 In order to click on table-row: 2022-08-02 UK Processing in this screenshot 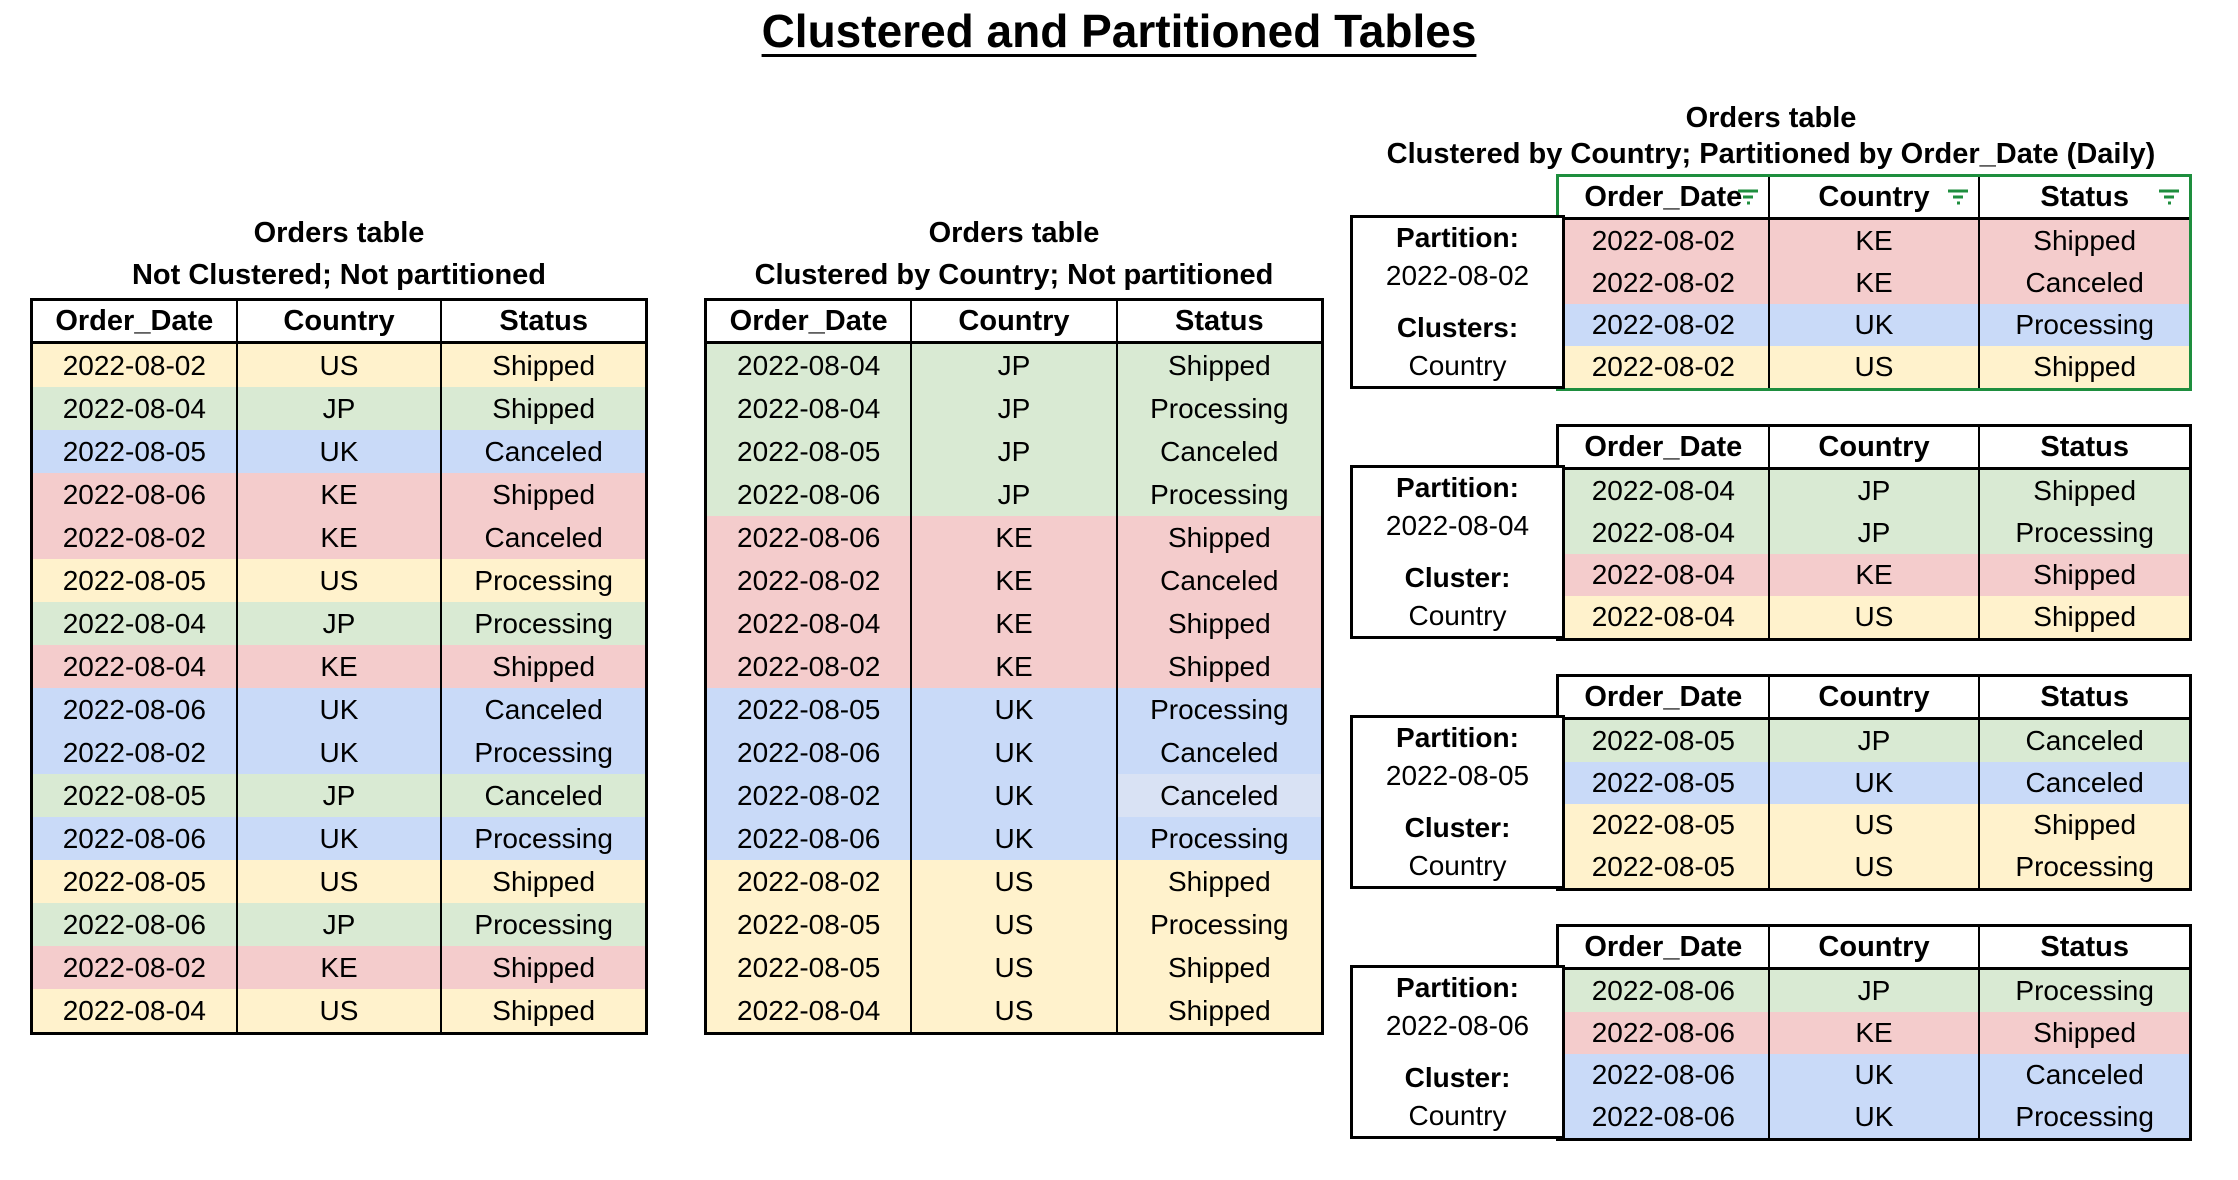, I will do `click(339, 752)`.